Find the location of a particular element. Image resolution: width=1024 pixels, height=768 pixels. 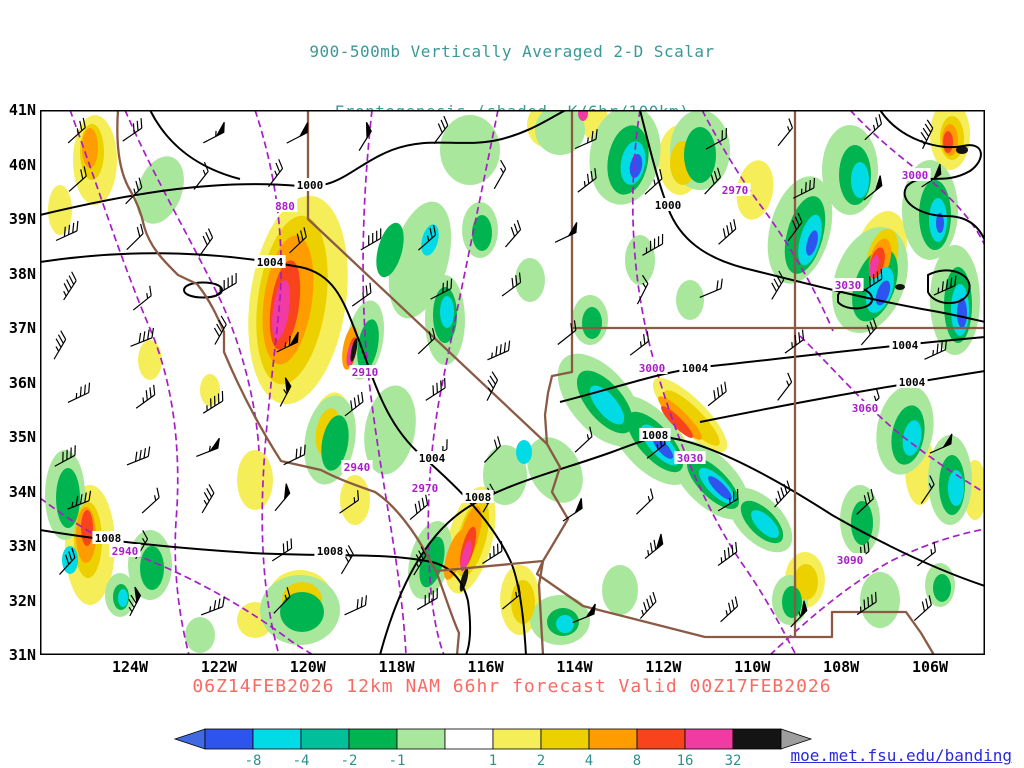

colorbar-tick-label: -8 is located at coordinates (253, 760).